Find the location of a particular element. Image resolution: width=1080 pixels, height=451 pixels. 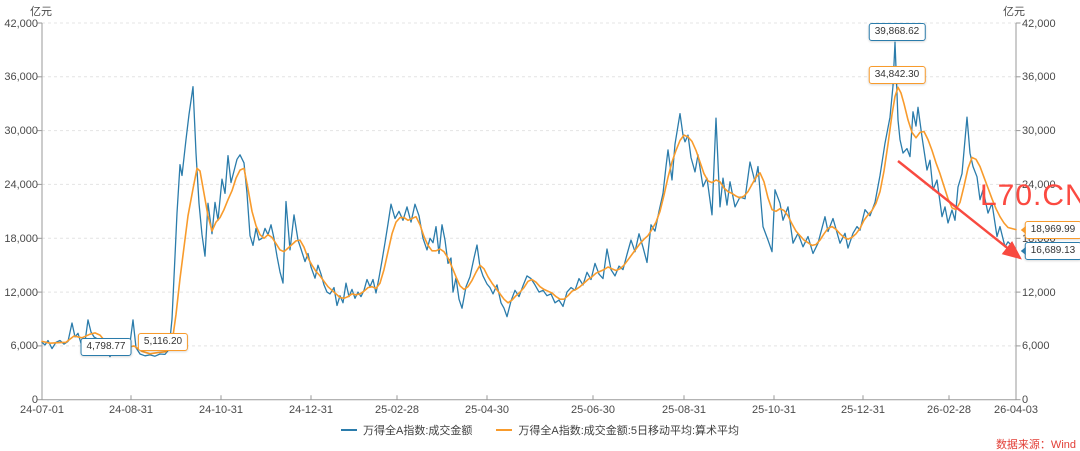

x-tick-label: 26-02-28 is located at coordinates (949, 410).